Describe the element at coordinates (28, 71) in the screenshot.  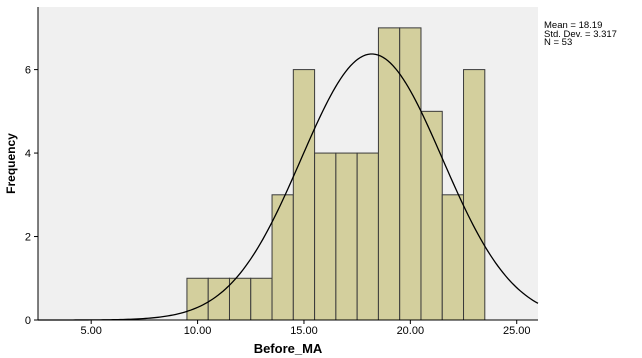
I see `y-tick-label: 6` at that location.